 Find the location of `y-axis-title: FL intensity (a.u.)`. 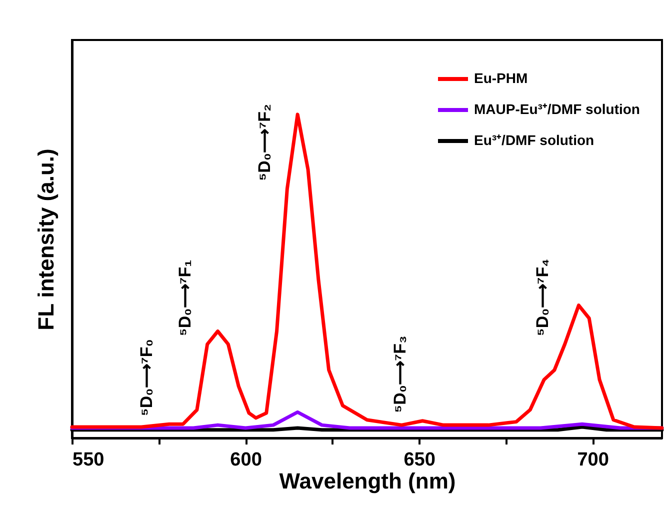

y-axis-title: FL intensity (a.u.) is located at coordinates (46, 239).